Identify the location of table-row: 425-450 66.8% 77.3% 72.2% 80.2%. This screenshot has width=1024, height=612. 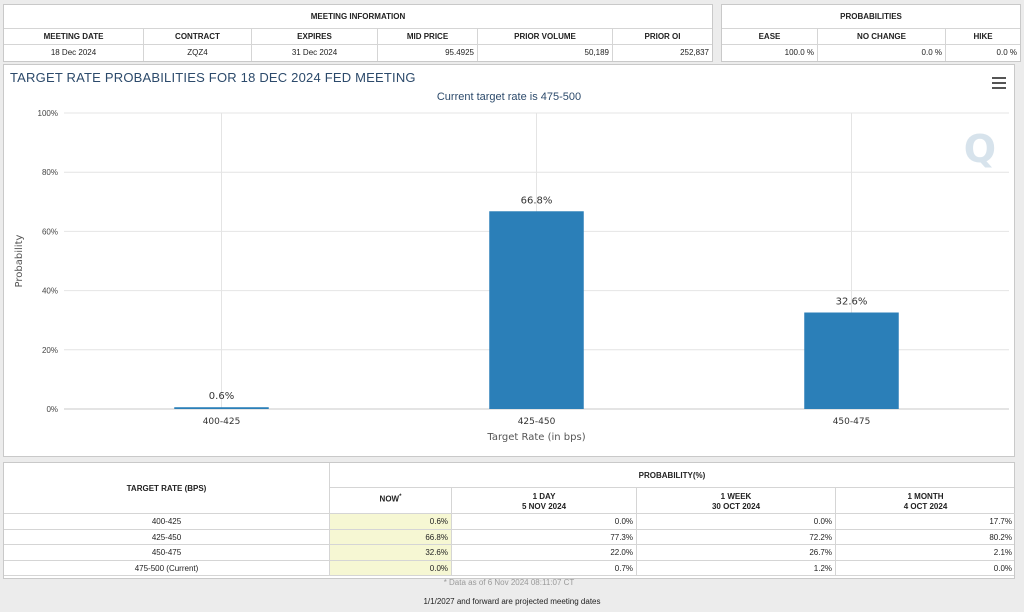
(509, 537).